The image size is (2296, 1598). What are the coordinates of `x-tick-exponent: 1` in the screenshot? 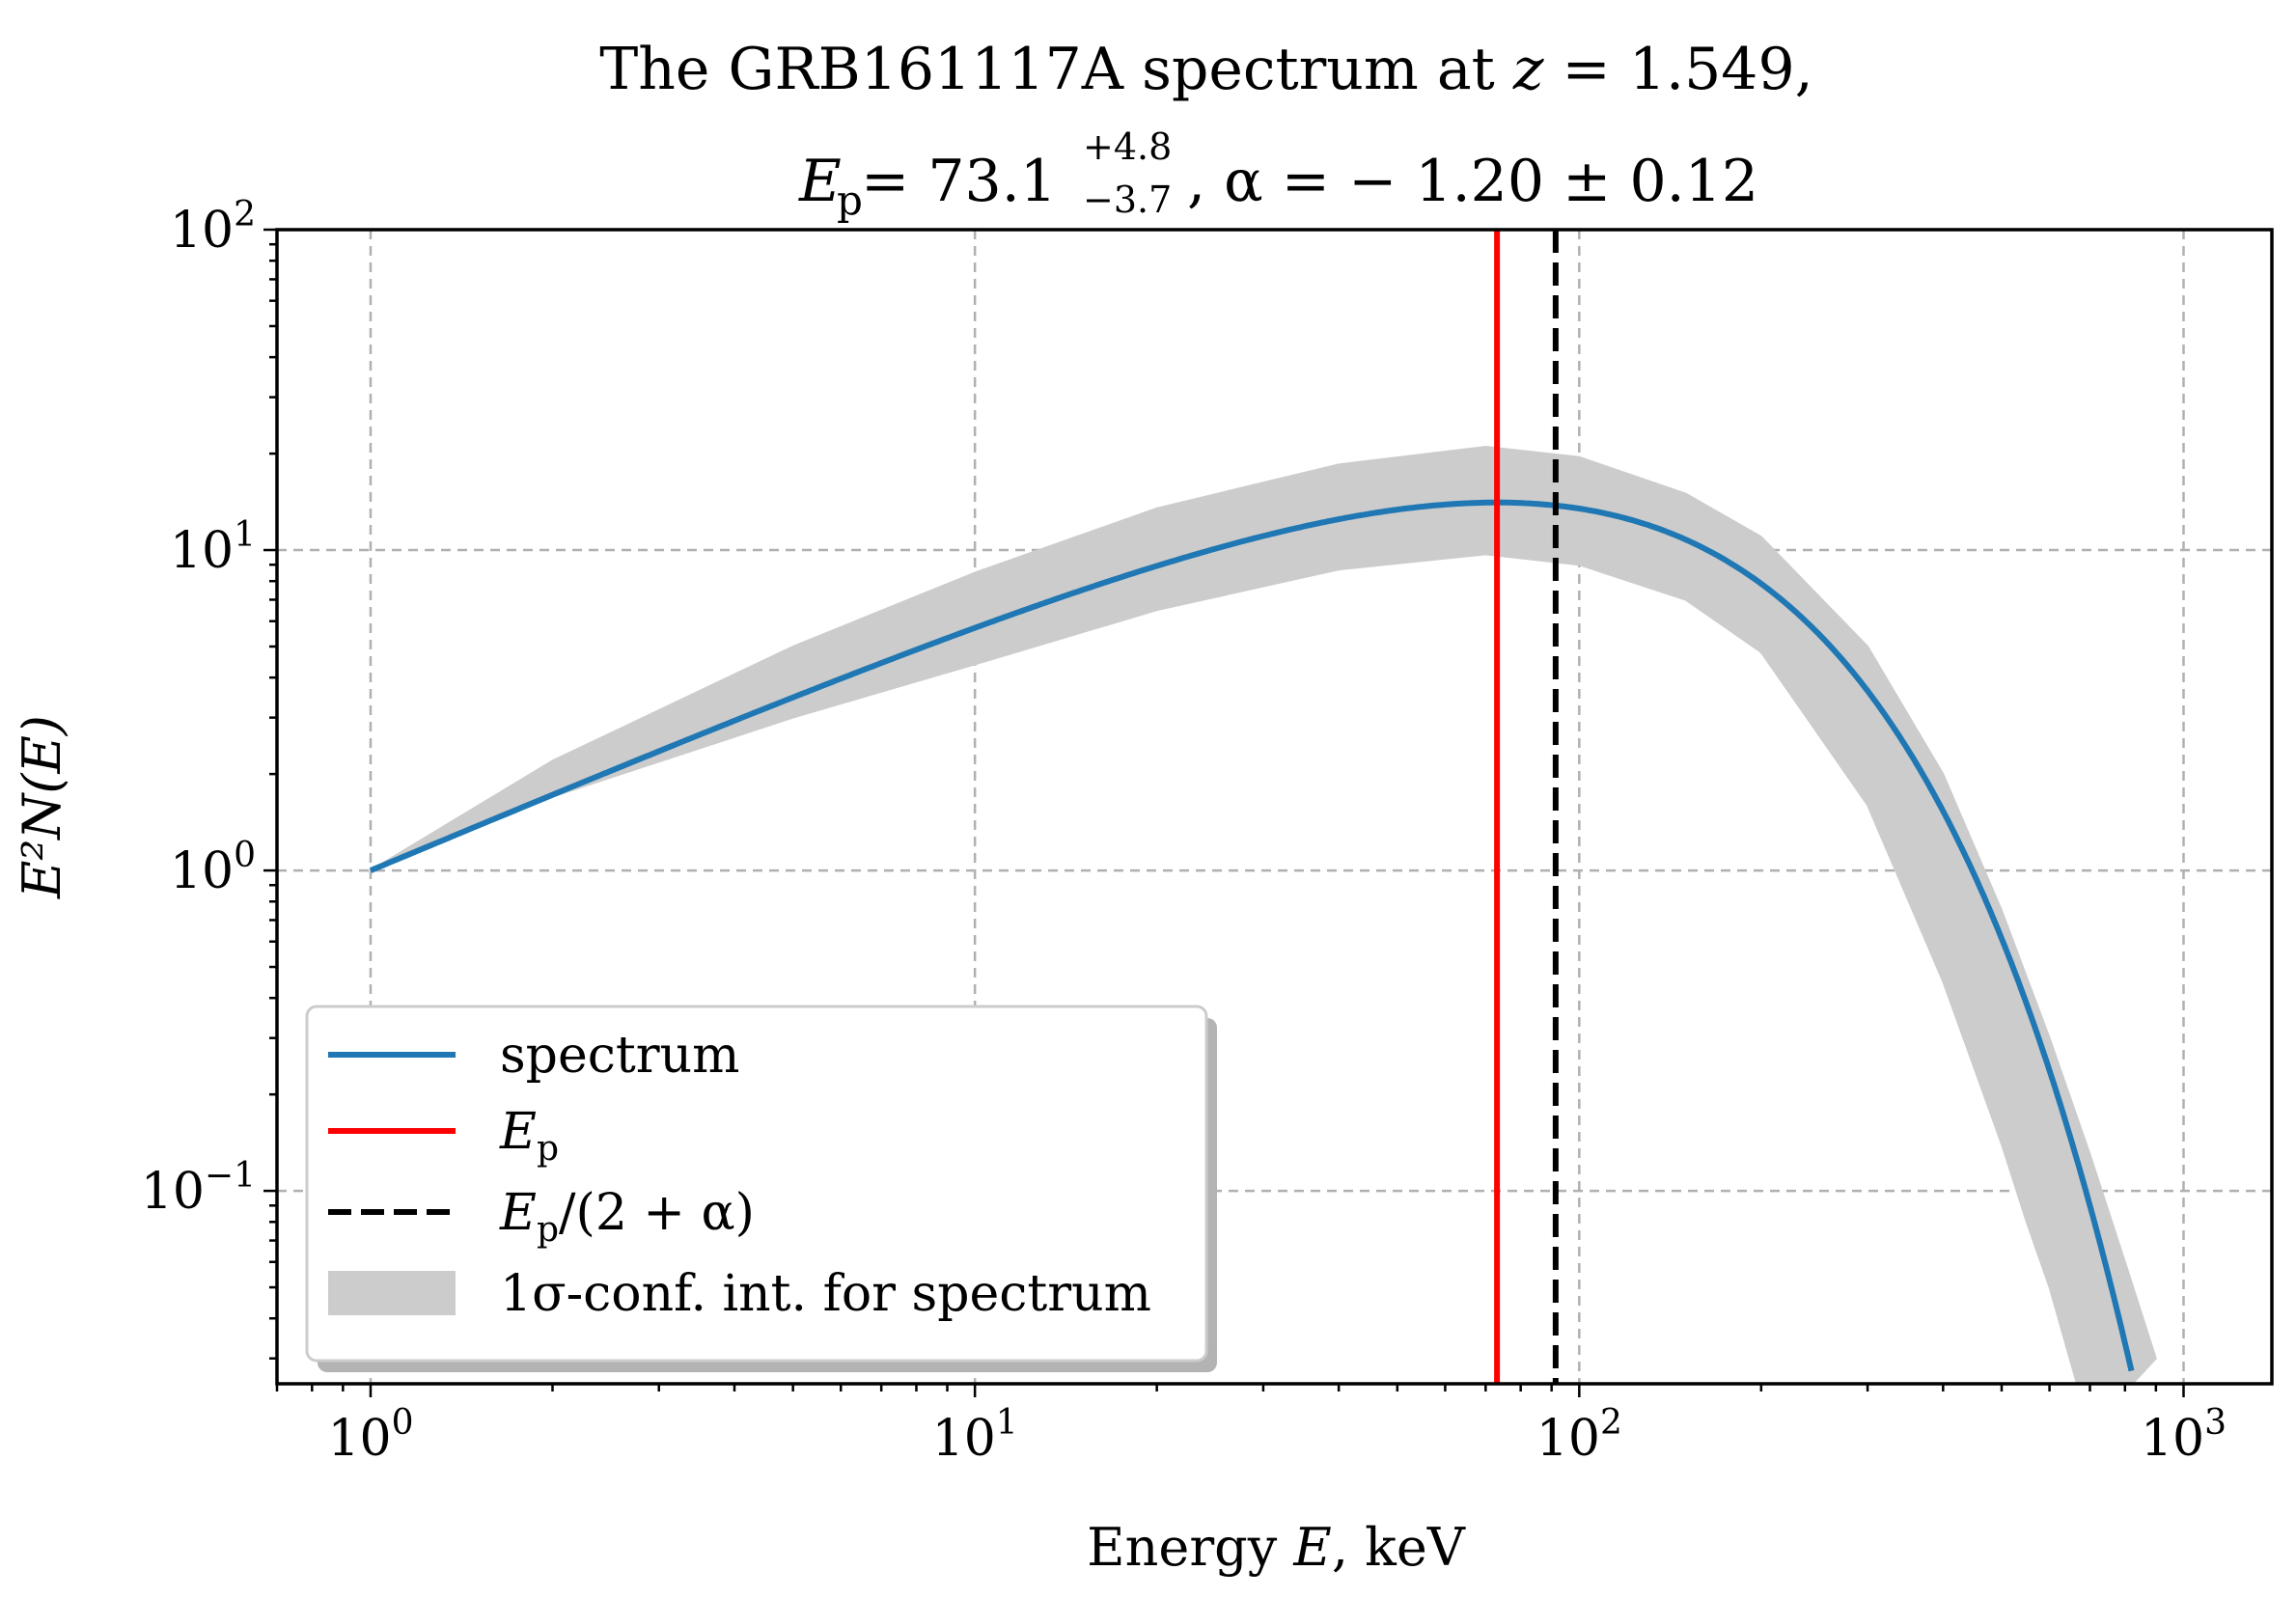 It's located at (1007, 1423).